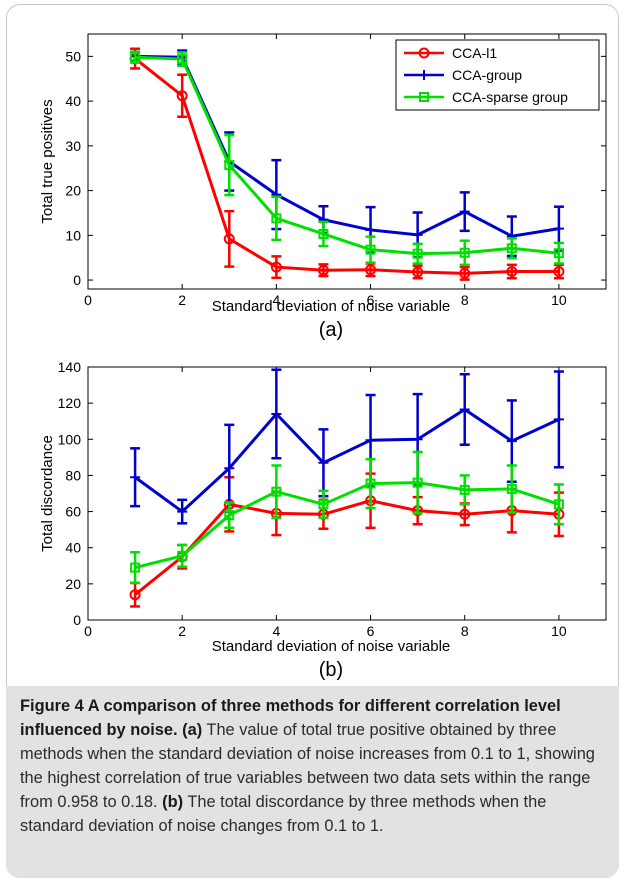 This screenshot has height=885, width=627. What do you see at coordinates (510, 97) in the screenshot?
I see `legend-label: CCA-sparse group` at bounding box center [510, 97].